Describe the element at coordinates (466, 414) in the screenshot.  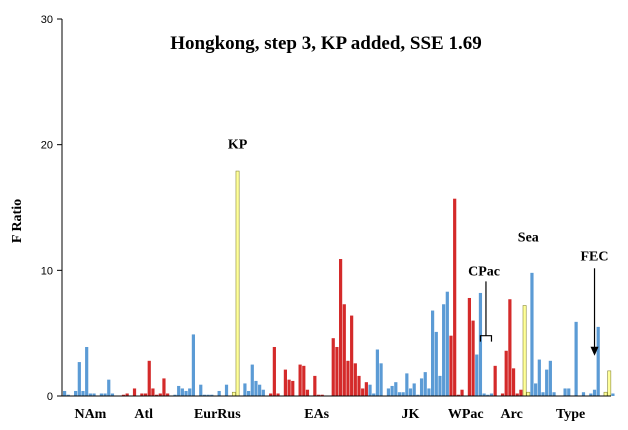
I see `group-label: WPac` at that location.